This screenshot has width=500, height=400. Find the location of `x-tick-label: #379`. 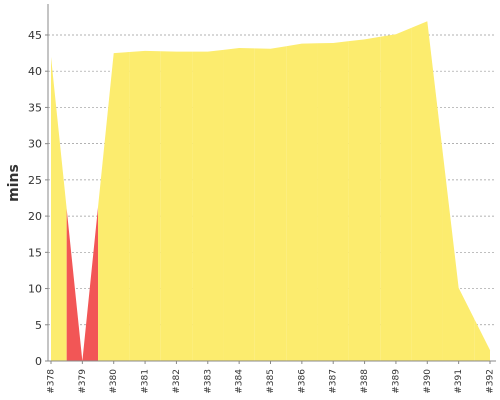

x-tick-label: #379 is located at coordinates (83, 381).